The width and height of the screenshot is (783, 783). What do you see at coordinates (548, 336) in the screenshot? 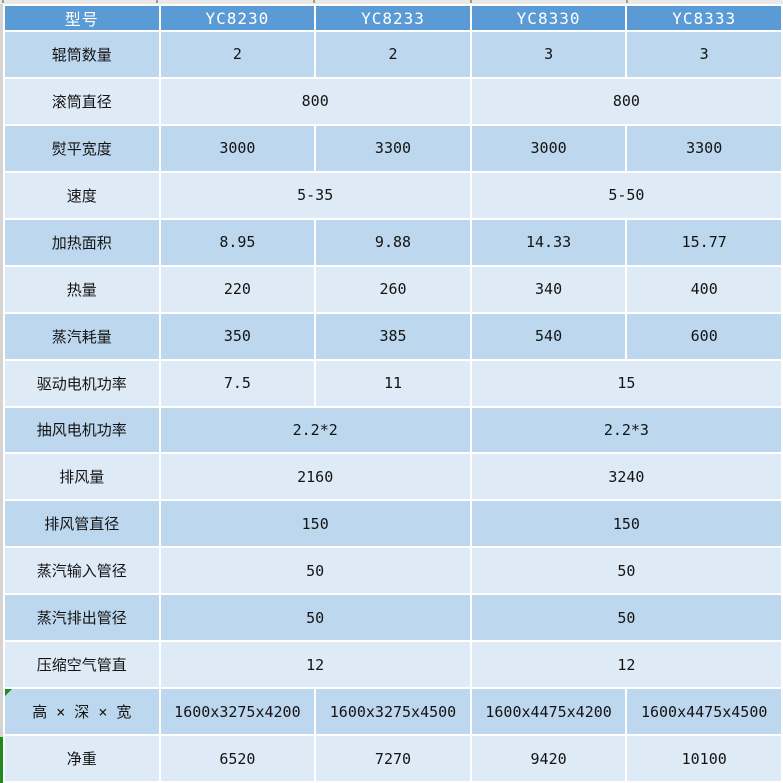
I see `table-cell: 540` at bounding box center [548, 336].